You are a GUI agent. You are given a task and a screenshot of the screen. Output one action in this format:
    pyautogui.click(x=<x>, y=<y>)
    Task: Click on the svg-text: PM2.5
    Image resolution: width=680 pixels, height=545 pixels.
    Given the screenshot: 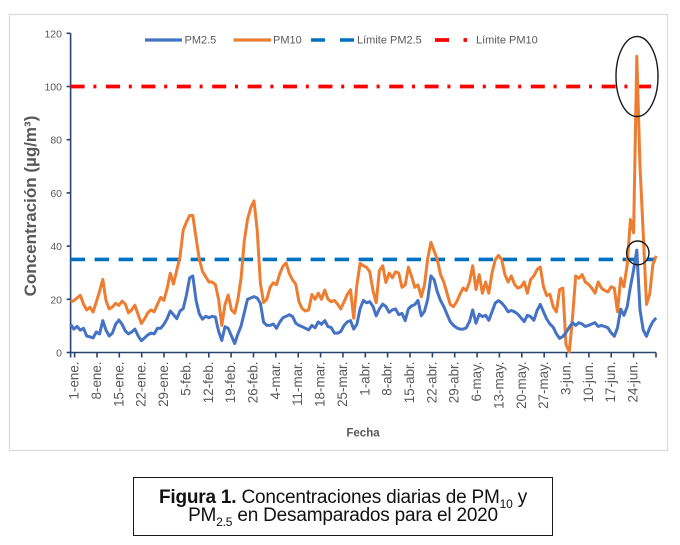 What is the action you would take?
    pyautogui.click(x=201, y=41)
    